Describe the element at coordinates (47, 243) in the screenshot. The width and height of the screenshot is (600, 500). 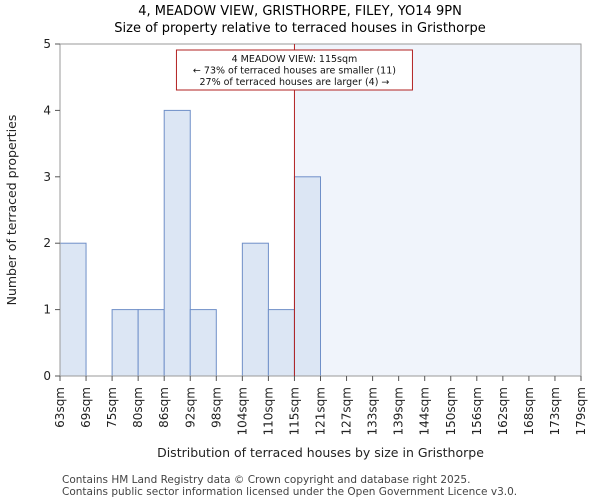
I see `y-tick-label: 2` at that location.